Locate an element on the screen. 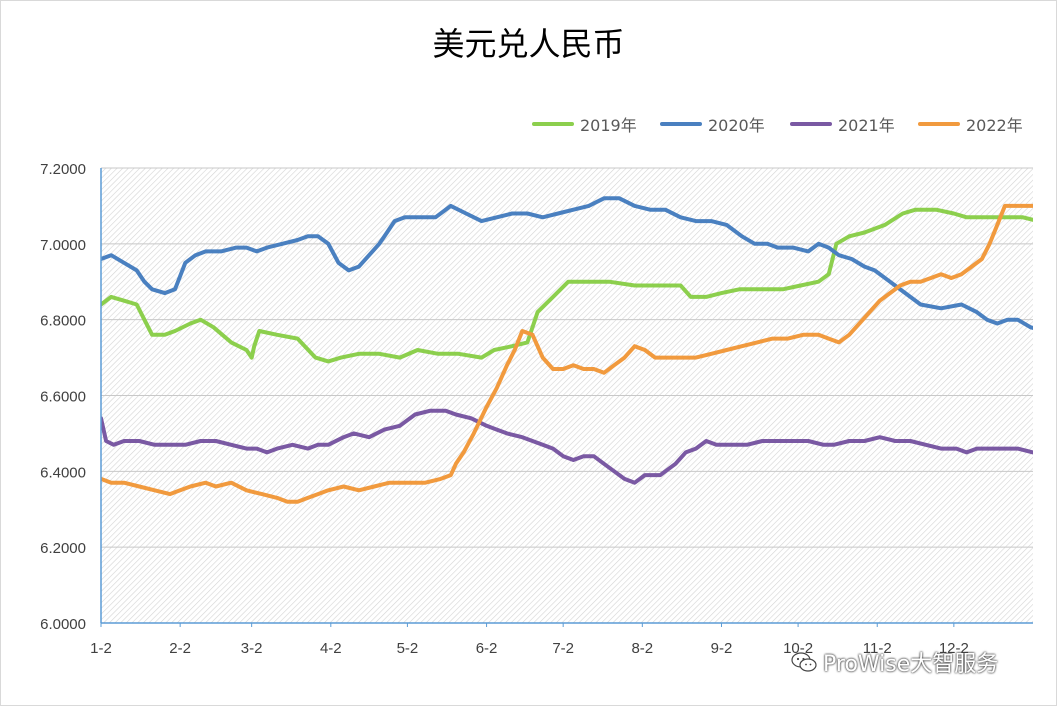 The width and height of the screenshot is (1057, 706). x-tick-label: 8-2 is located at coordinates (642, 648).